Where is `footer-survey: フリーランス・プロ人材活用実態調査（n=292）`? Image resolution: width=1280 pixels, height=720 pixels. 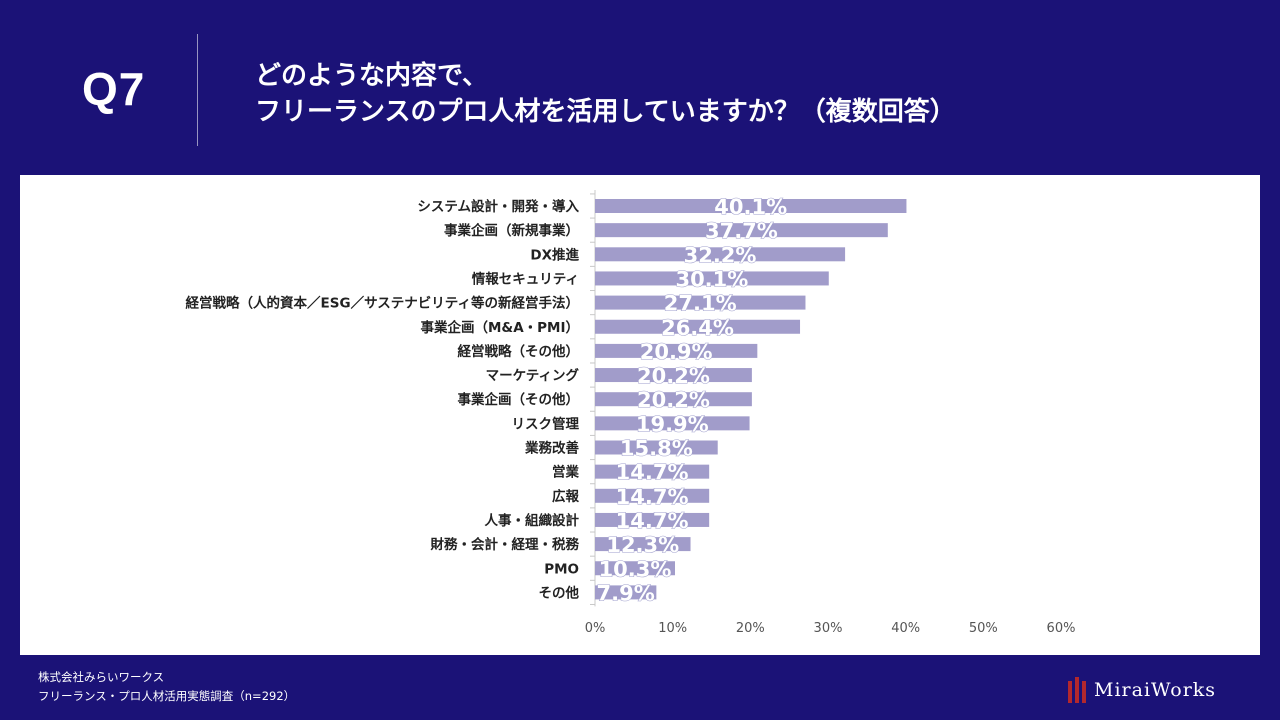 footer-survey: フリーランス・プロ人材活用実態調査（n=292） is located at coordinates (167, 696).